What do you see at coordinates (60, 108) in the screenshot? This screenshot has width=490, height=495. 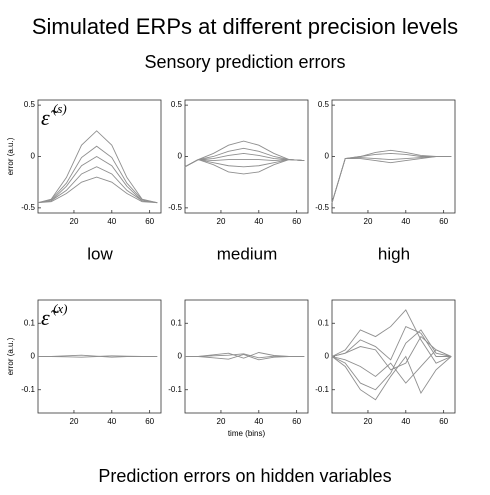 I see `symbol-superscript: (s)` at bounding box center [60, 108].